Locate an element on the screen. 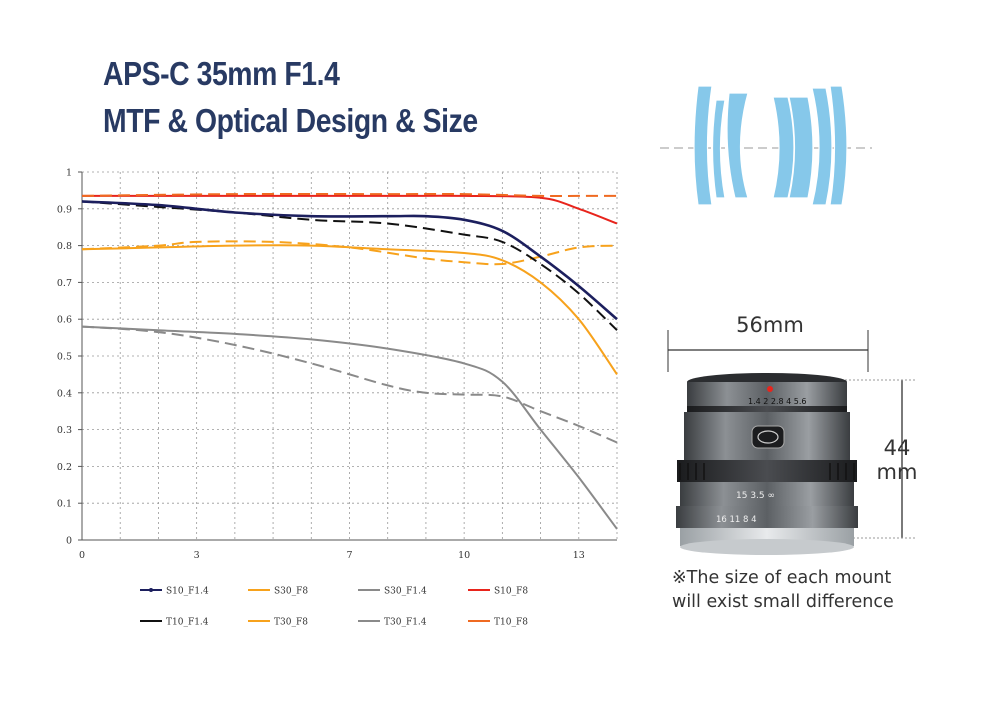  y-tick-label: 0.1 is located at coordinates (64, 504).